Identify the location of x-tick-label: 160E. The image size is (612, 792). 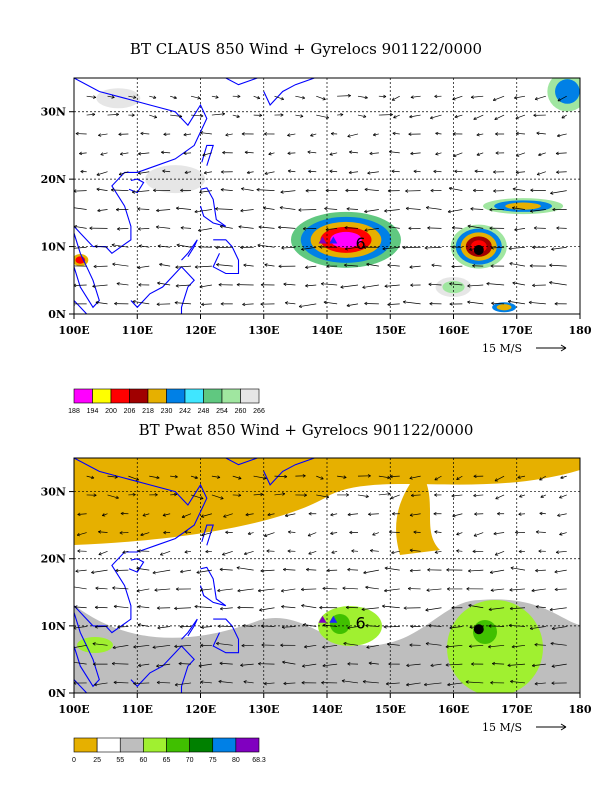
(453, 330).